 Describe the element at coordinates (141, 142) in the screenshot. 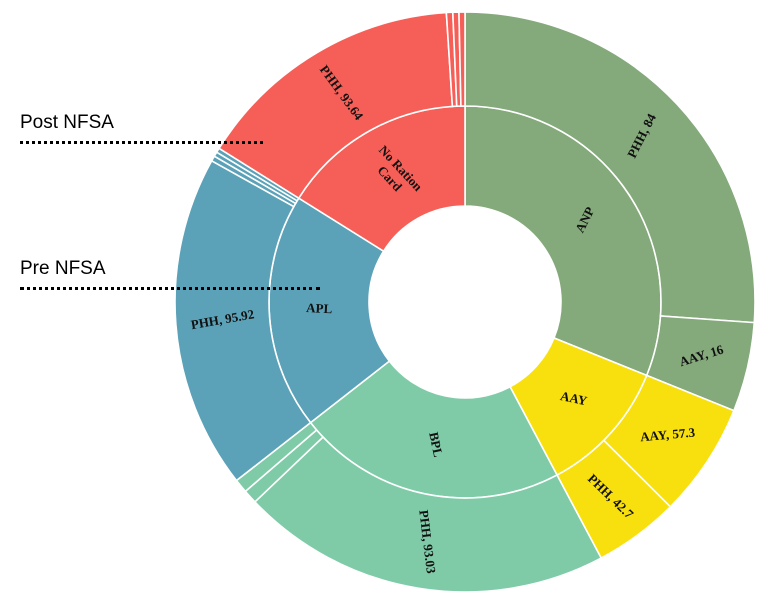

I see `post-nfsa-leader-line` at that location.